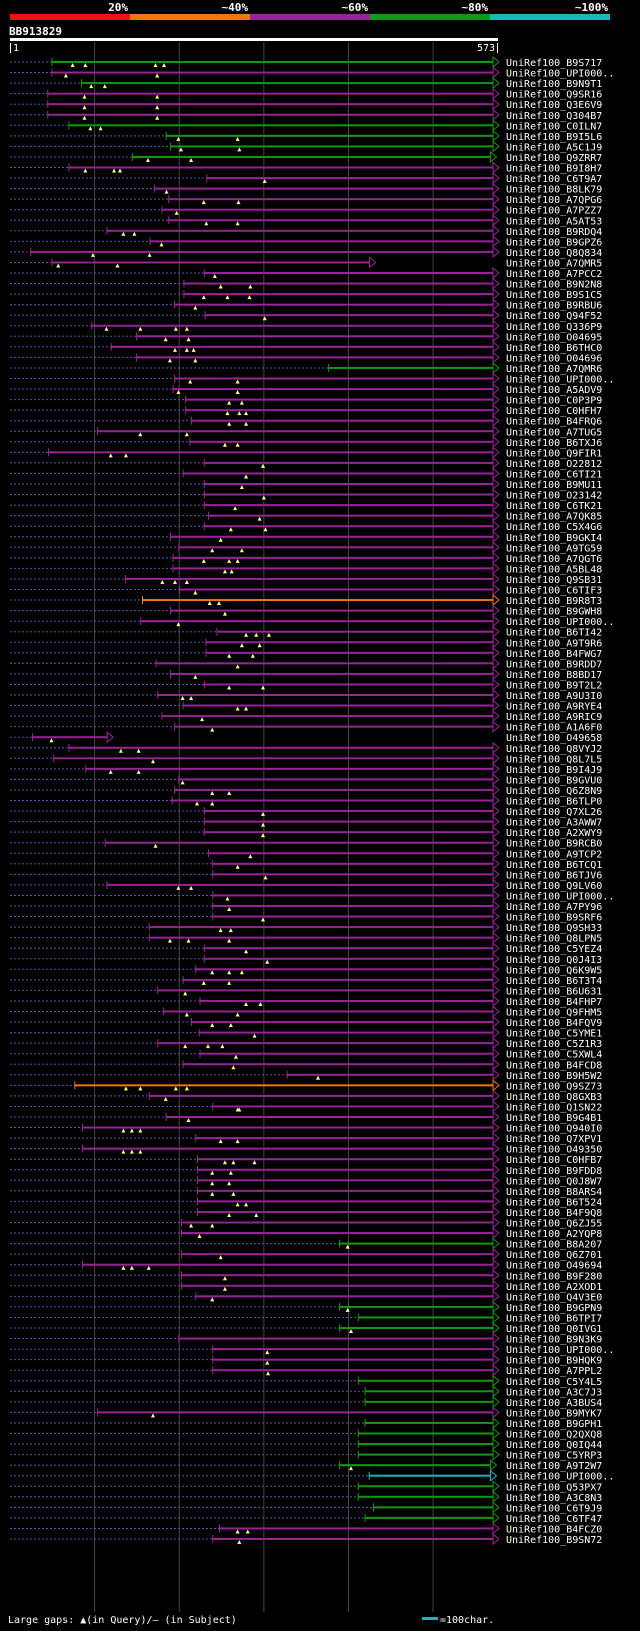  Describe the element at coordinates (554, 664) in the screenshot. I see `hit-label: UniRef100_B9RDD7` at that location.